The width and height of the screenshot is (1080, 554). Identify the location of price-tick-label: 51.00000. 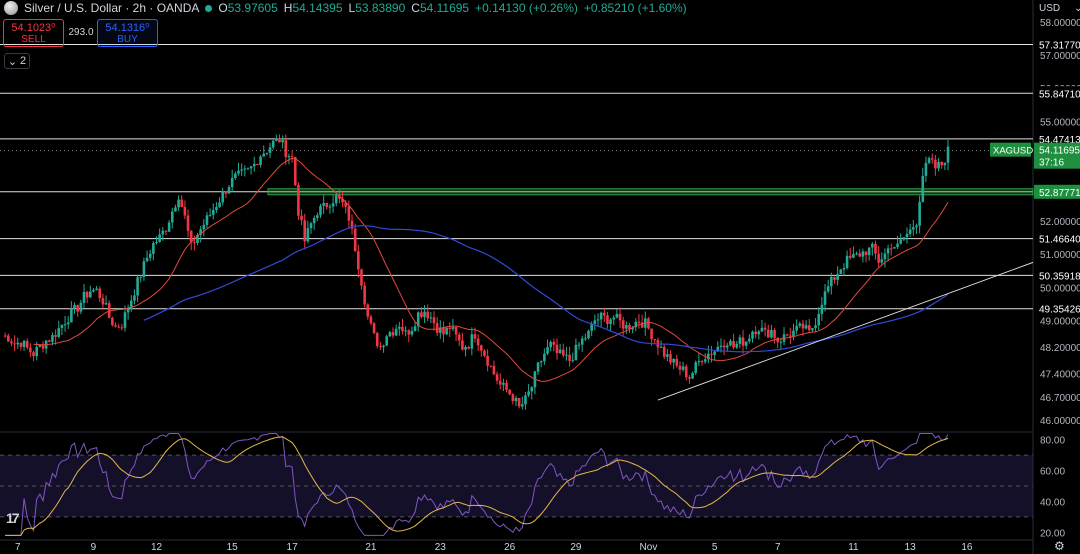
(1060, 255).